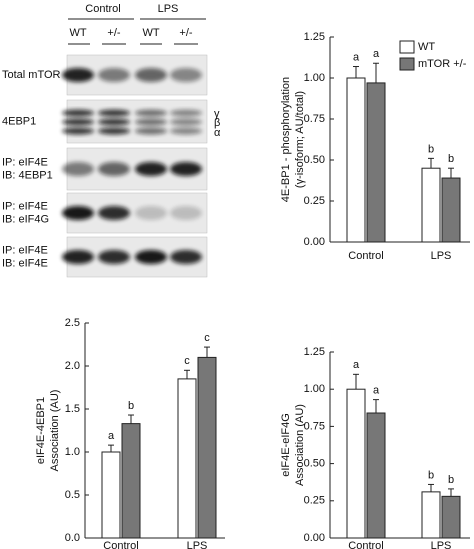 The width and height of the screenshot is (474, 549). Describe the element at coordinates (19, 121) in the screenshot. I see `blot-row-label: 4EBP1` at that location.